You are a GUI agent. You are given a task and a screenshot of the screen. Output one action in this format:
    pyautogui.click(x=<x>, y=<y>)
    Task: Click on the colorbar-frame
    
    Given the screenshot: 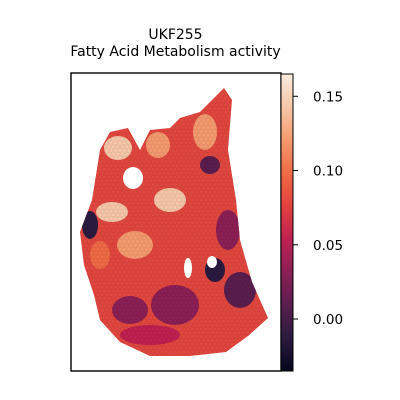 What is the action you would take?
    pyautogui.click(x=287, y=222)
    